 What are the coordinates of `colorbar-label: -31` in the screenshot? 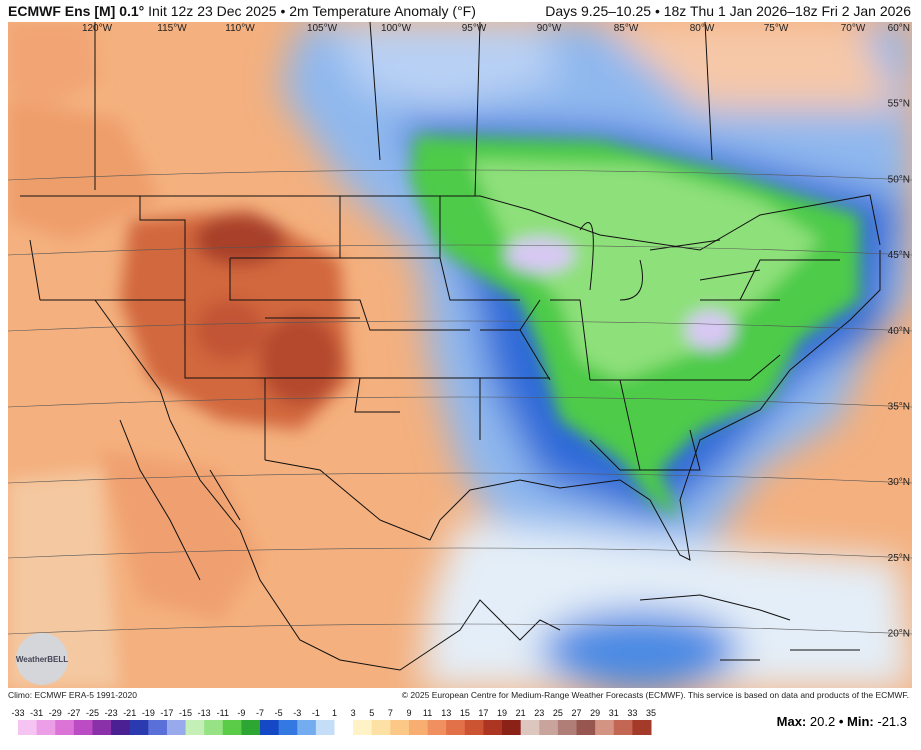 It's located at (36, 713).